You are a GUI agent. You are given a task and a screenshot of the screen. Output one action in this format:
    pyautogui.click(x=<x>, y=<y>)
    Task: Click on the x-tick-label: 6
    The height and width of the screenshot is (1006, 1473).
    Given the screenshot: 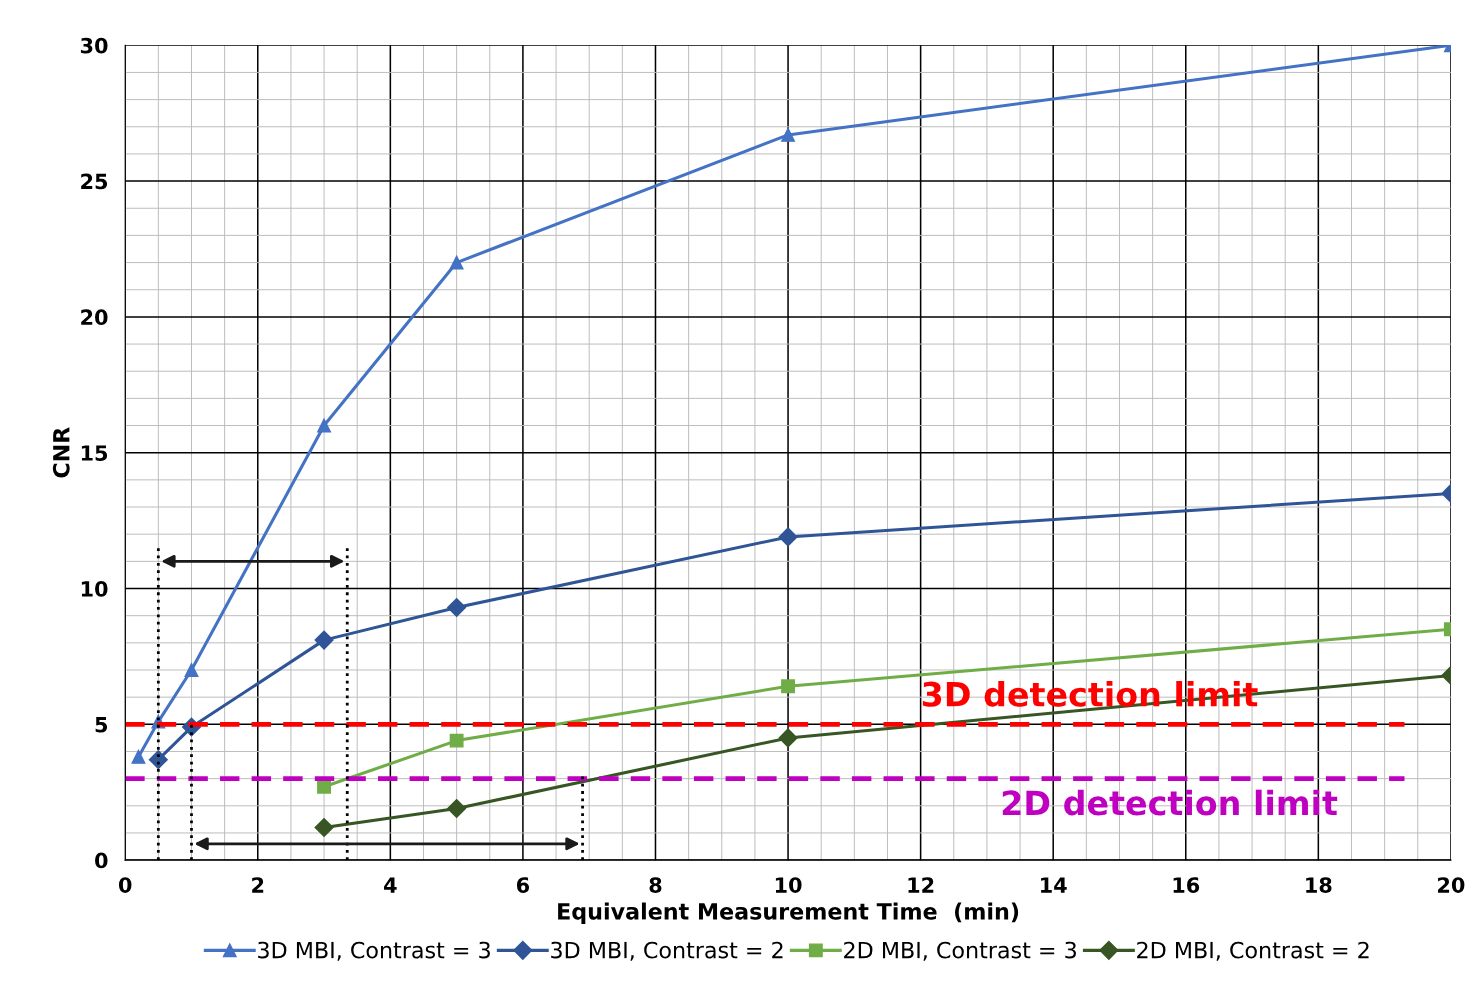 What is the action you would take?
    pyautogui.click(x=523, y=885)
    